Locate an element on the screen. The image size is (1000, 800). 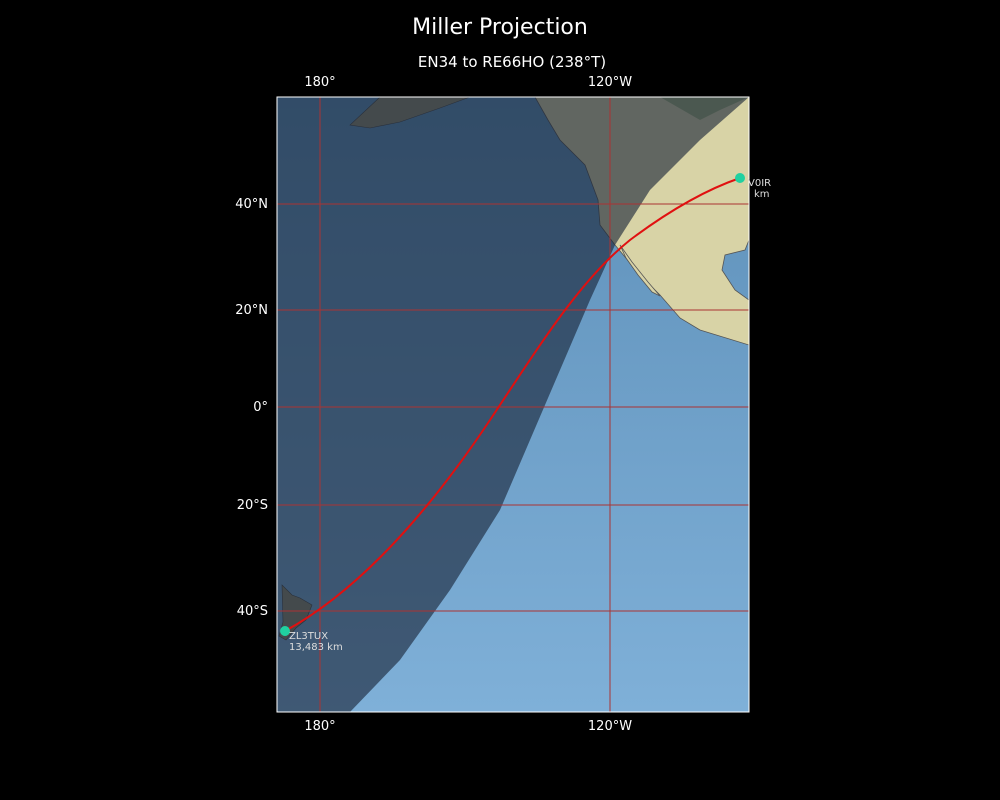
lat-label: 20°N is located at coordinates (251, 310).